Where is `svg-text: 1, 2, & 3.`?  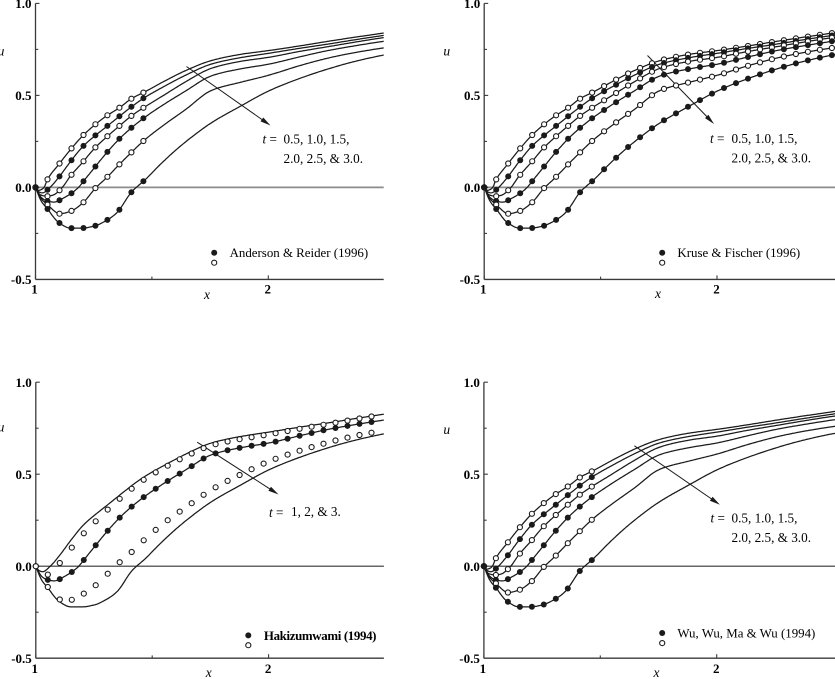 svg-text: 1, 2, & 3. is located at coordinates (316, 511).